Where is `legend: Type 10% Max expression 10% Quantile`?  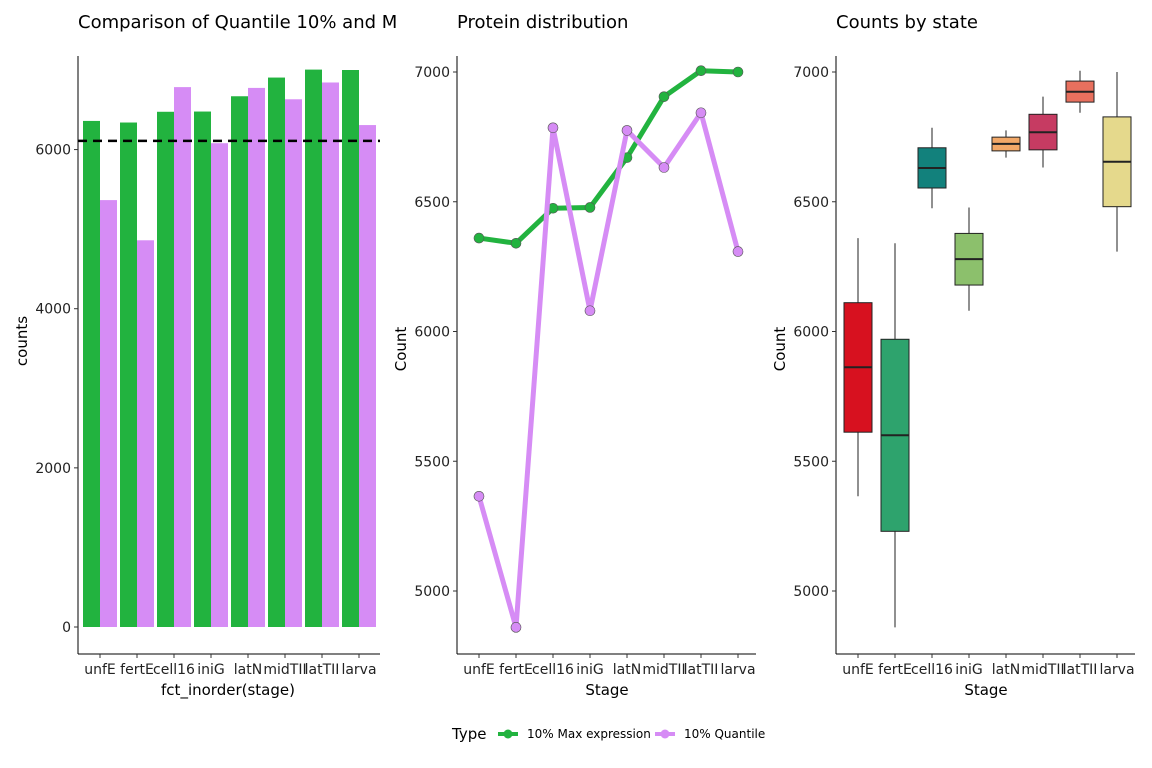 legend: Type 10% Max expression 10% Quantile is located at coordinates (608, 734).